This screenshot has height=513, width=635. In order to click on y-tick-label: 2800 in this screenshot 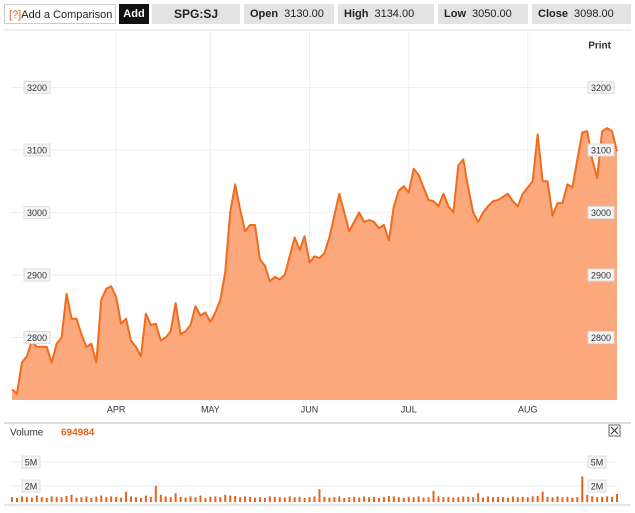, I will do `click(601, 338)`.